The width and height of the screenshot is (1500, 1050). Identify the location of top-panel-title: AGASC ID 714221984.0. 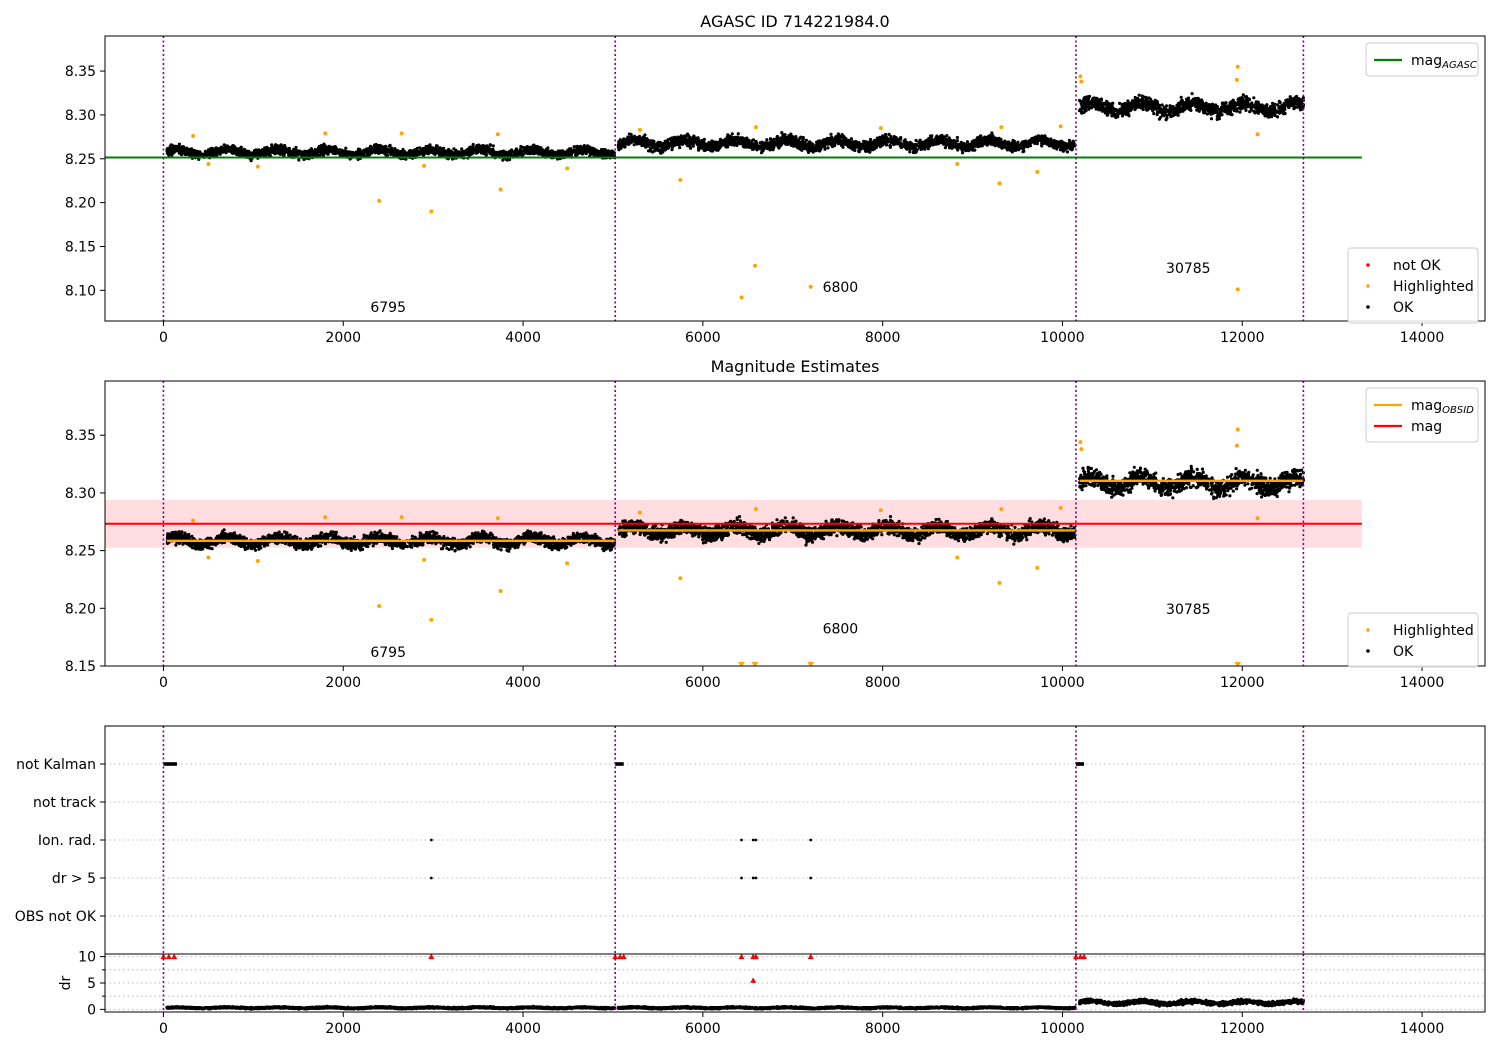
(794, 21).